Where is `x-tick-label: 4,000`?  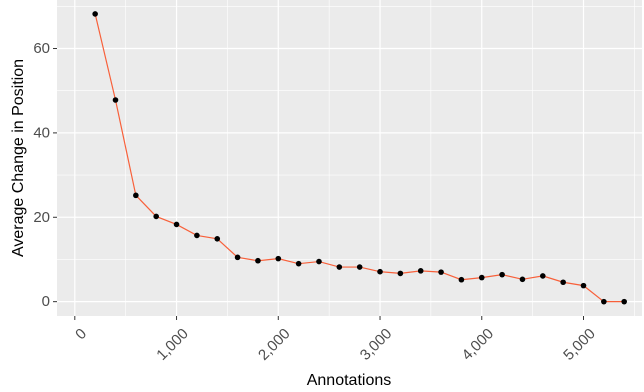
x-tick-label: 4,000 is located at coordinates (478, 344).